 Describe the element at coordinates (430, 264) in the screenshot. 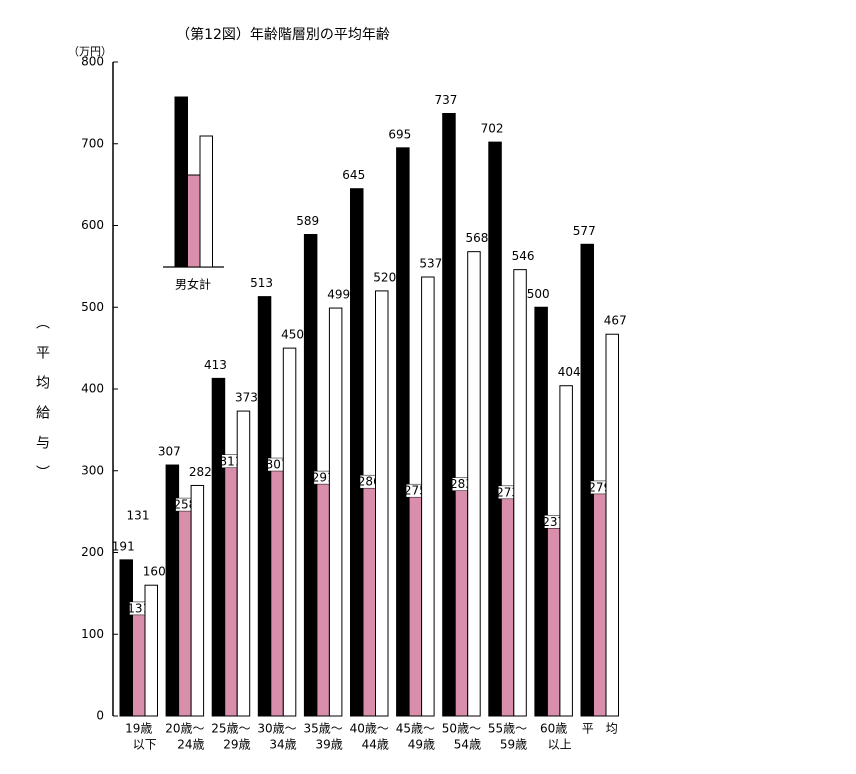

I see `data-label: 537` at that location.